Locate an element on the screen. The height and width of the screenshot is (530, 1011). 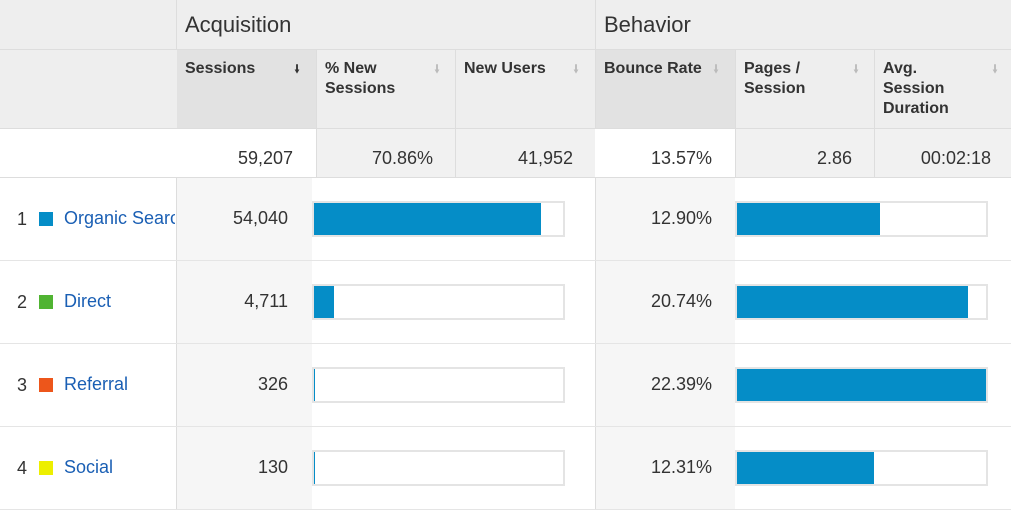
sessions-value: 54,040 is located at coordinates (260, 218).